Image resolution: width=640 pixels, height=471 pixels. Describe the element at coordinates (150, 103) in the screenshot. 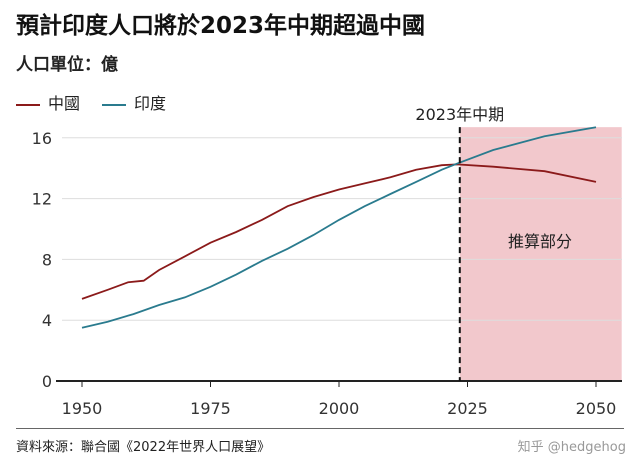

I see `legend-label: 印度` at that location.